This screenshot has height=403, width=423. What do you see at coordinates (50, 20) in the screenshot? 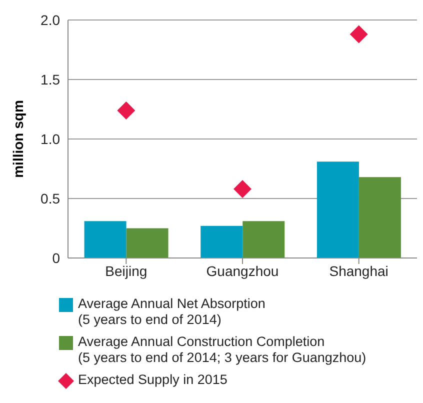
I see `y-tick-label: 2.0` at bounding box center [50, 20].